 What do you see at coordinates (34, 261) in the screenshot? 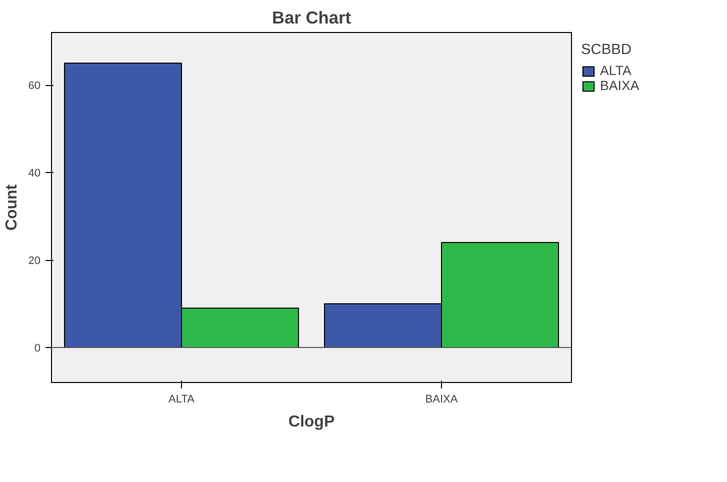
I see `y-tick-label: 20` at bounding box center [34, 261].